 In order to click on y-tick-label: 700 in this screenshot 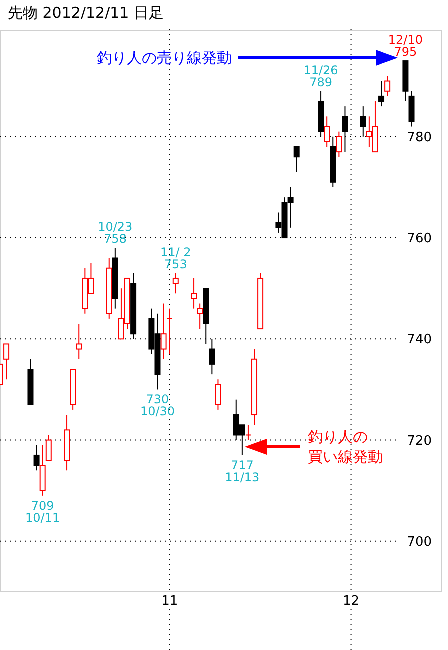, I will do `click(419, 542)`.